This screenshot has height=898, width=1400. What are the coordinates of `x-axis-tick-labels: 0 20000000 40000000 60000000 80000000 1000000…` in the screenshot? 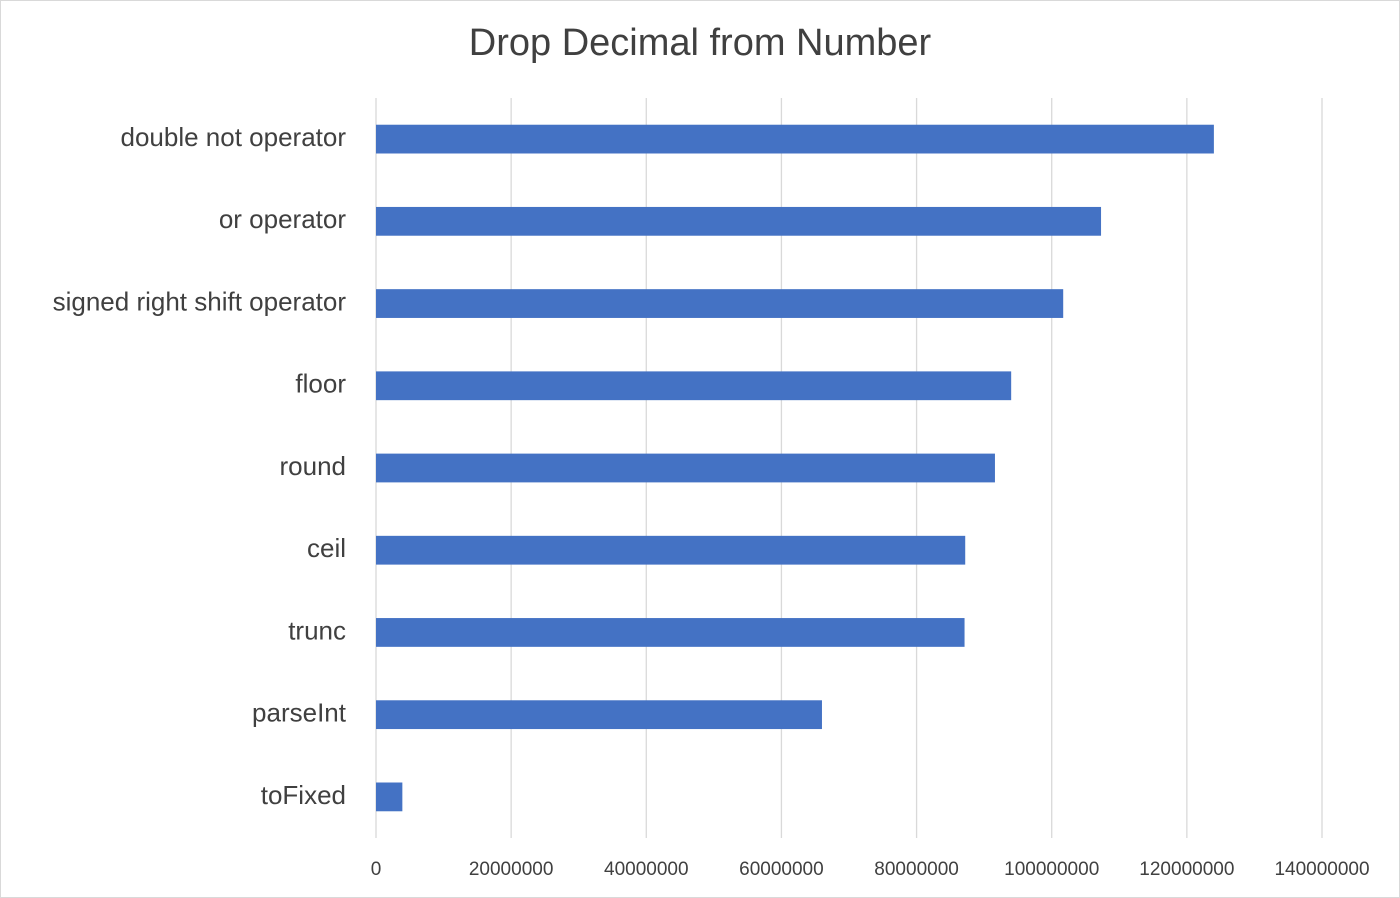 It's located at (870, 869).